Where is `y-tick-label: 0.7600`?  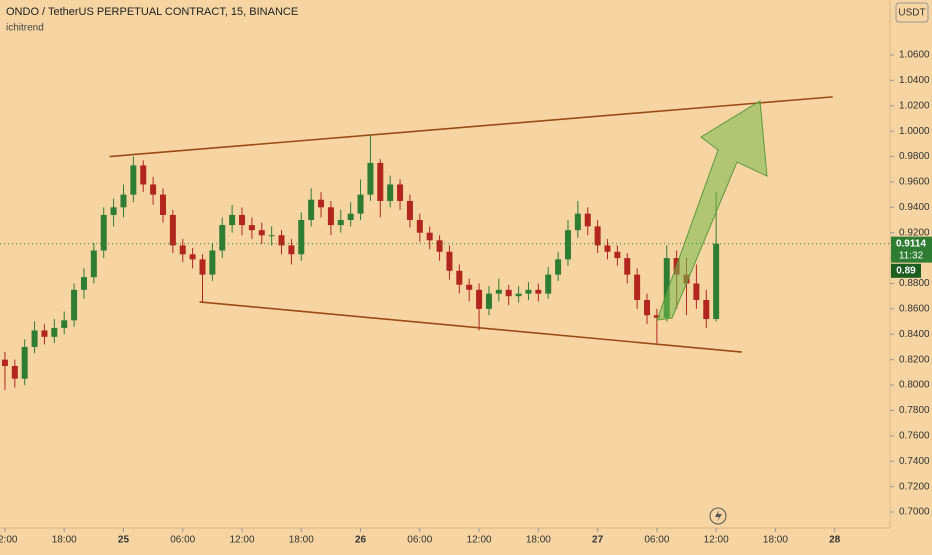 y-tick-label: 0.7600 is located at coordinates (914, 435).